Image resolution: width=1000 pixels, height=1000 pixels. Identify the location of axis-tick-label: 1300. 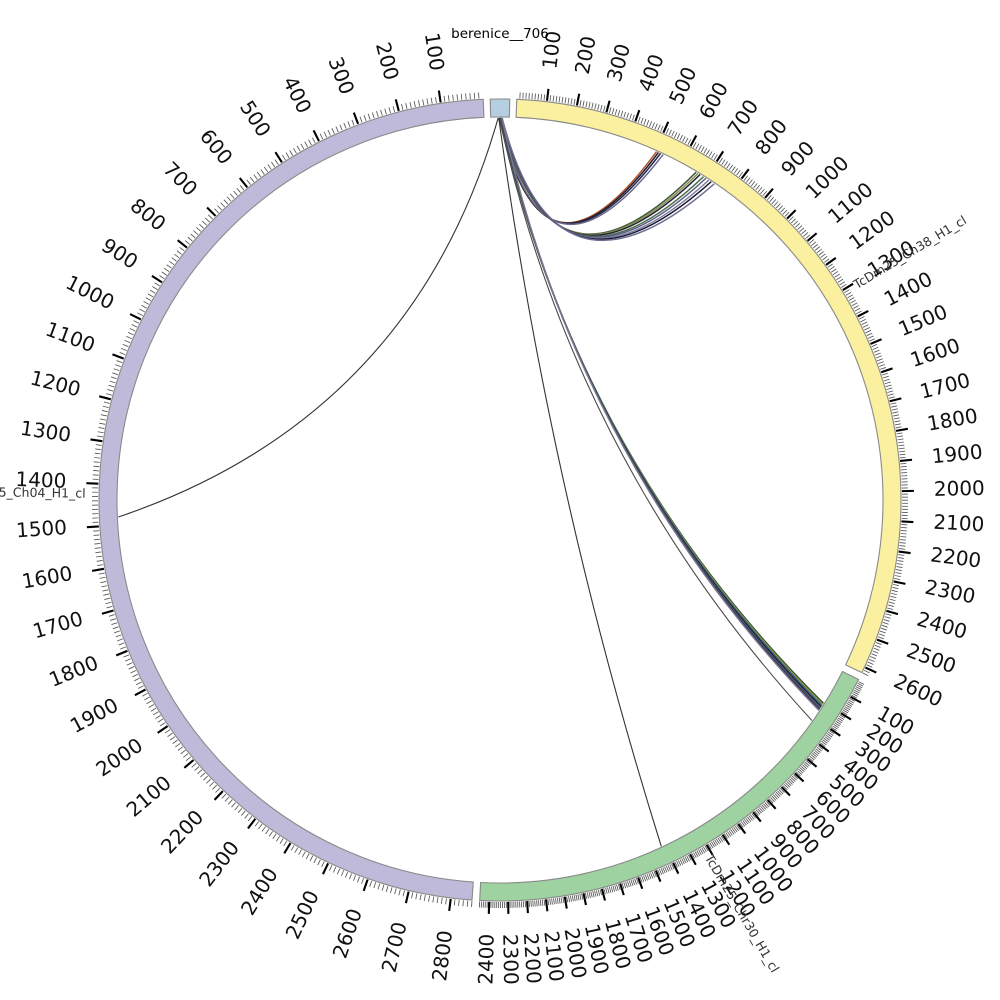
(46, 431).